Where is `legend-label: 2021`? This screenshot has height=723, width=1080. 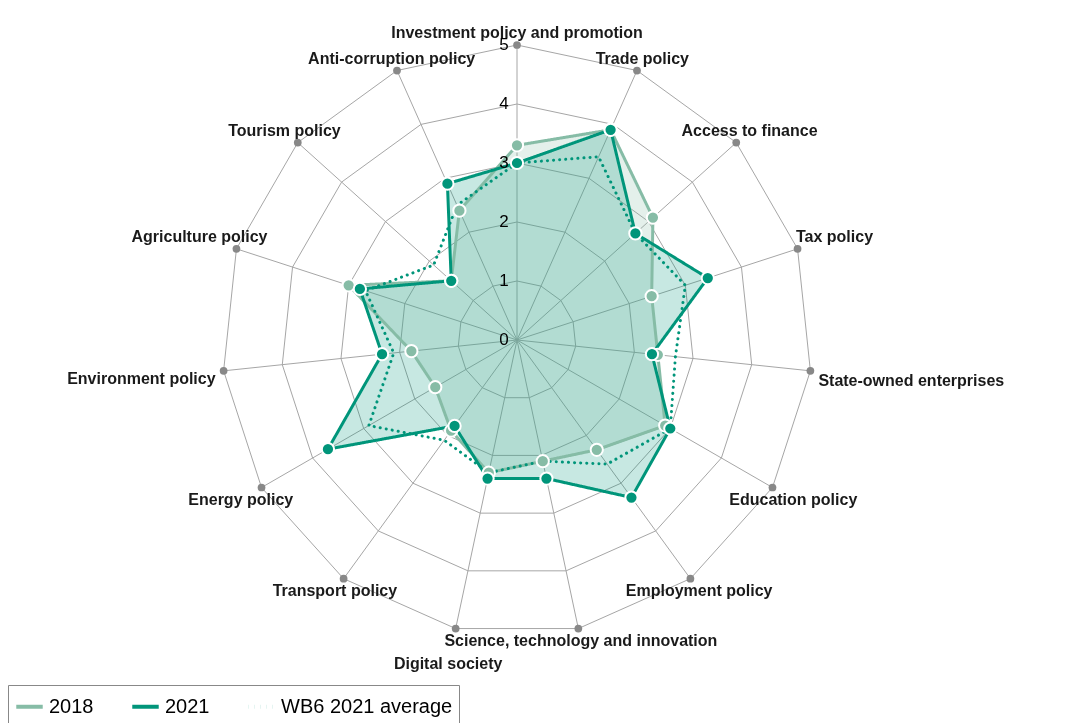
legend-label: 2021 is located at coordinates (187, 705).